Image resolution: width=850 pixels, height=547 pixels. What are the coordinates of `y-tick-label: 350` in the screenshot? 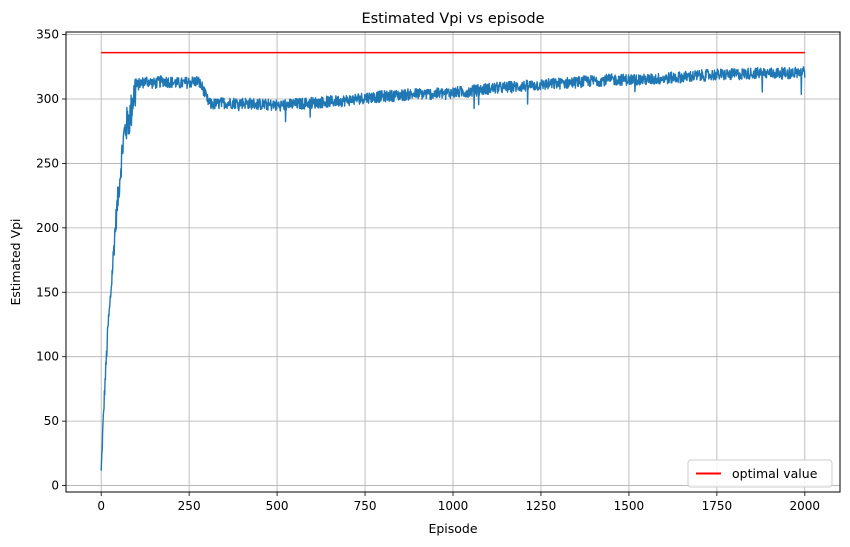 It's located at (47, 35).